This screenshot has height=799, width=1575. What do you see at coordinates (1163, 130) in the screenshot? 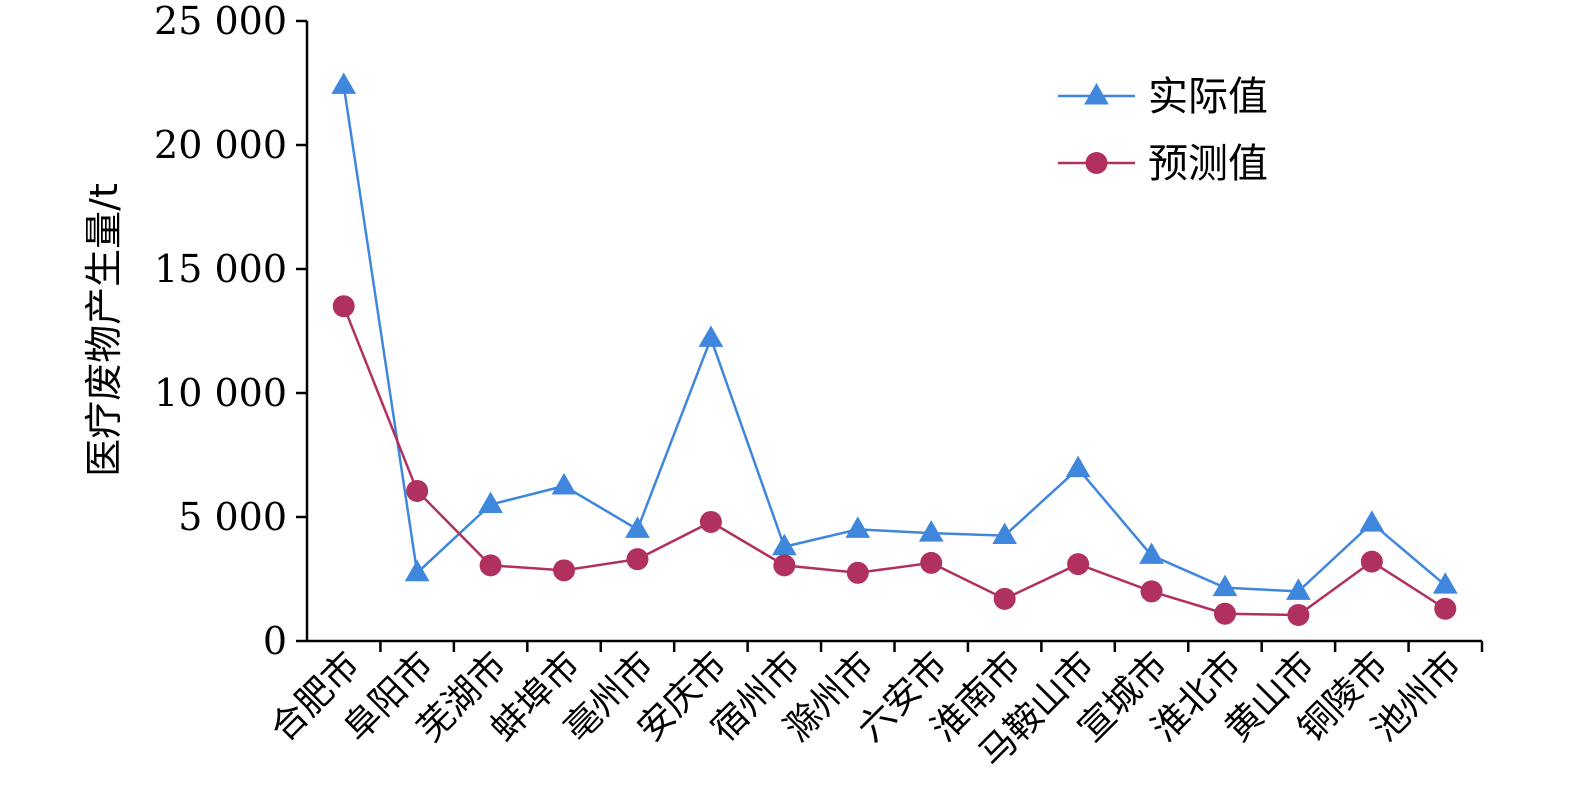
I see `legend: 实际值 预测值` at bounding box center [1163, 130].